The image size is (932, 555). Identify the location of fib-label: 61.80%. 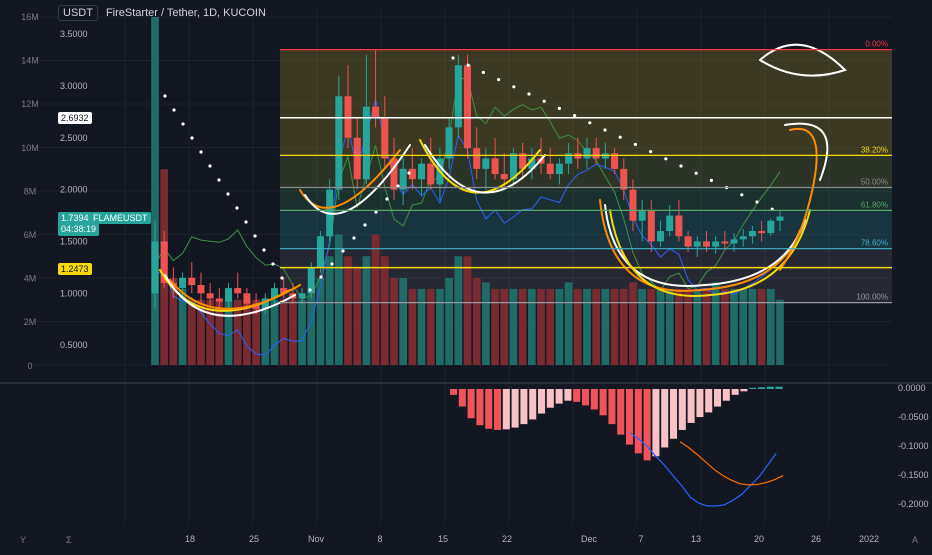
(874, 204).